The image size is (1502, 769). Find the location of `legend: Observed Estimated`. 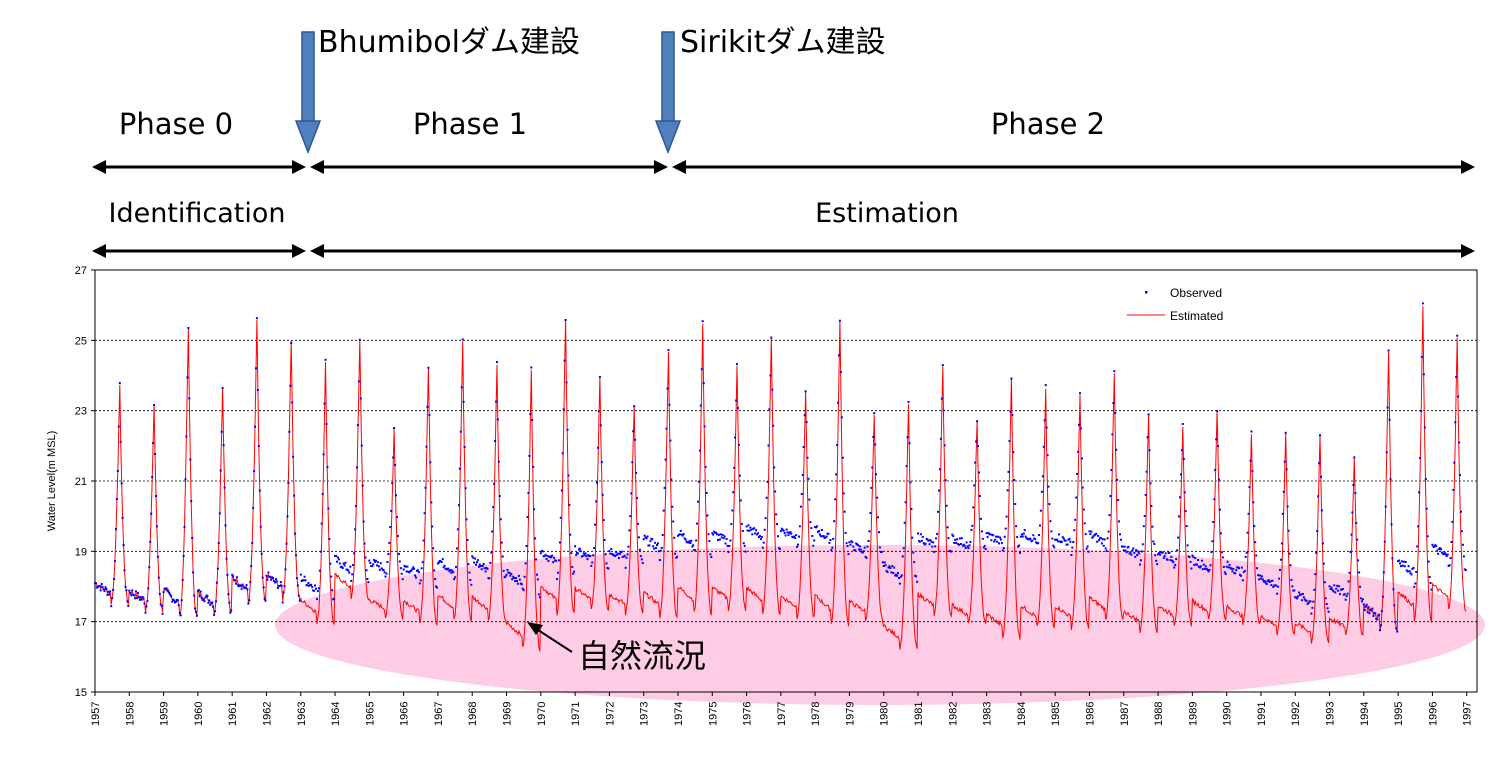

legend: Observed Estimated is located at coordinates (1182, 302).